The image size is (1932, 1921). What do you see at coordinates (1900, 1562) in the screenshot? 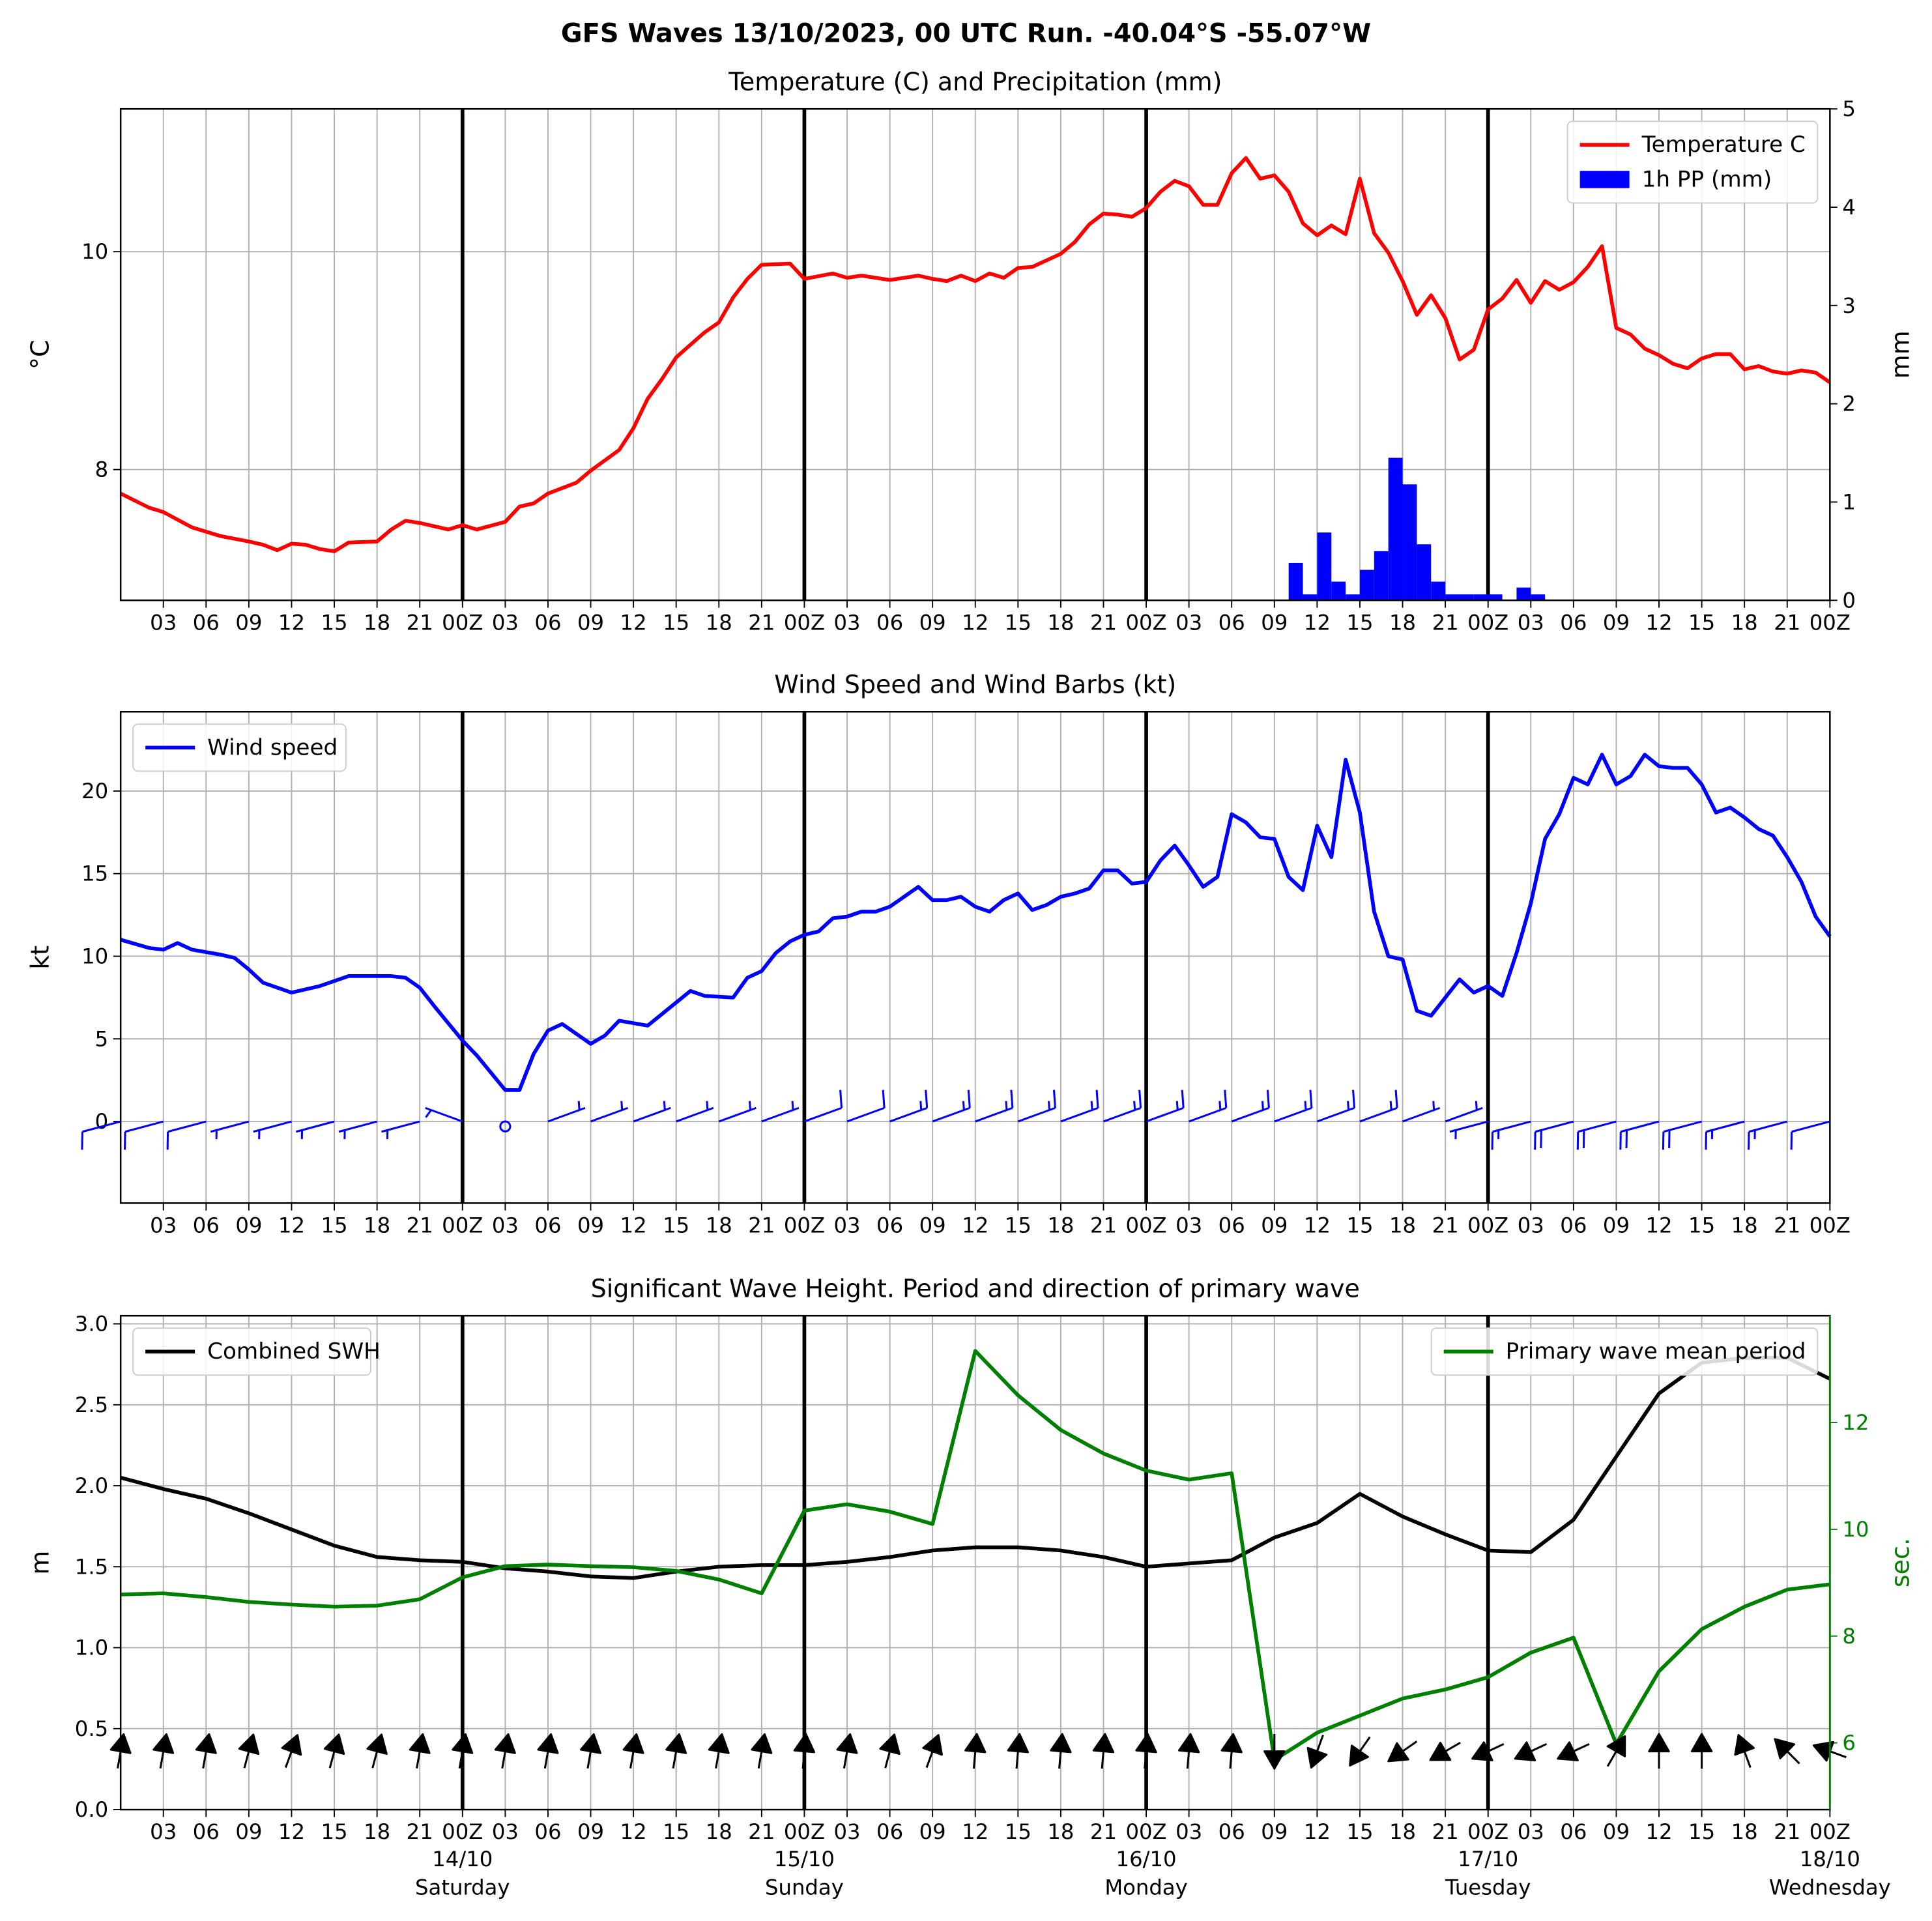
I see `y2-axis-label: sec.` at bounding box center [1900, 1562].